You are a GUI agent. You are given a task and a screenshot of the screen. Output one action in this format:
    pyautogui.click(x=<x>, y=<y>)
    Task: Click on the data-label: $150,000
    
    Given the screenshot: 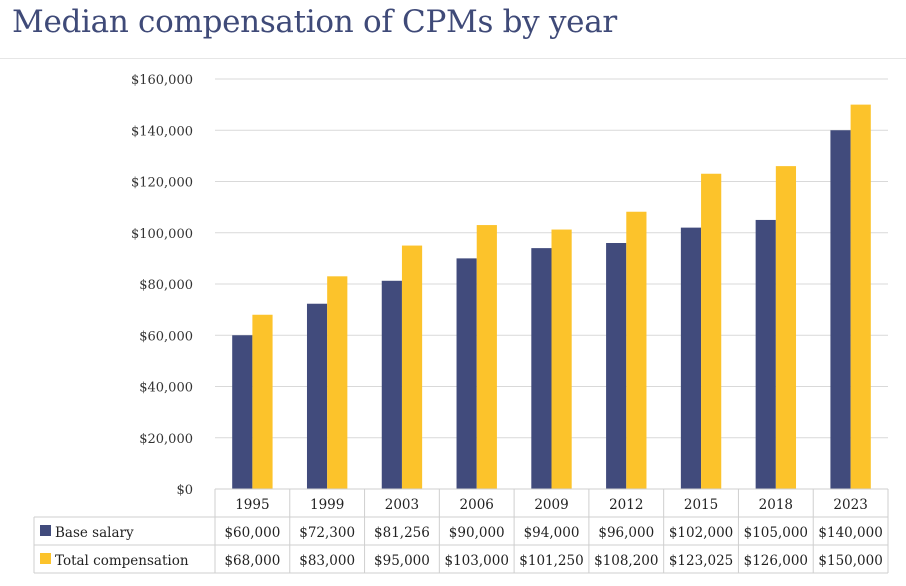 What is the action you would take?
    pyautogui.click(x=850, y=561)
    